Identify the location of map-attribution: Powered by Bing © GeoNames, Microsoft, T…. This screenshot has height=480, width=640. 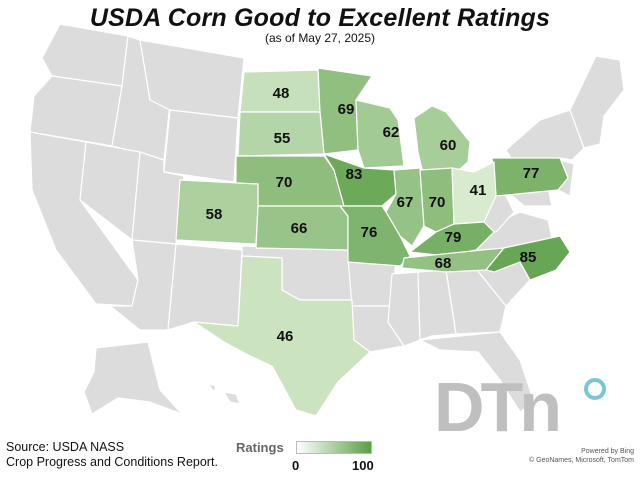
(581, 456).